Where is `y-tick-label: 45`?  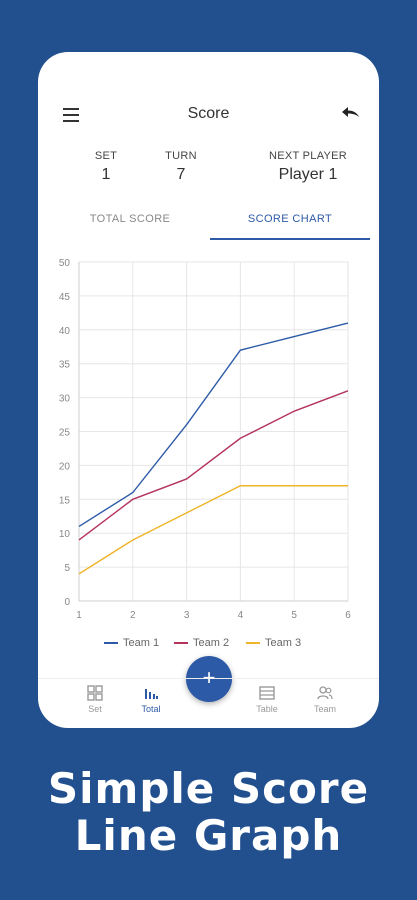 y-tick-label: 45 is located at coordinates (65, 297).